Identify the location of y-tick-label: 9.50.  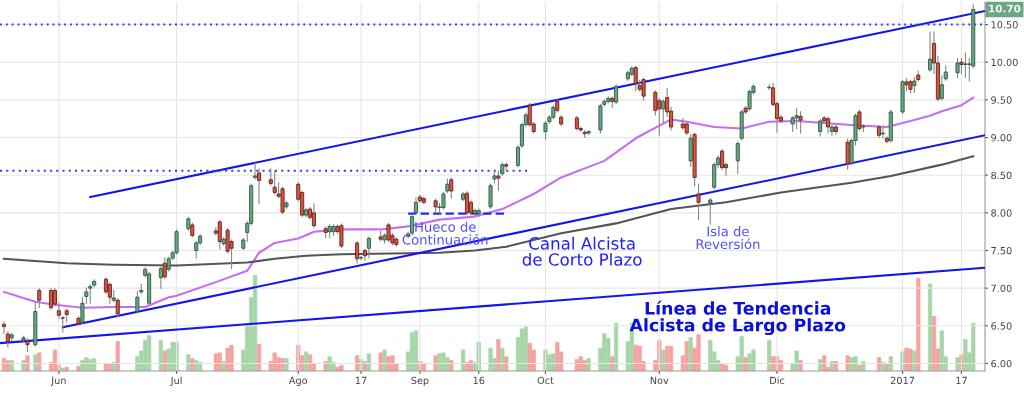
(1001, 100).